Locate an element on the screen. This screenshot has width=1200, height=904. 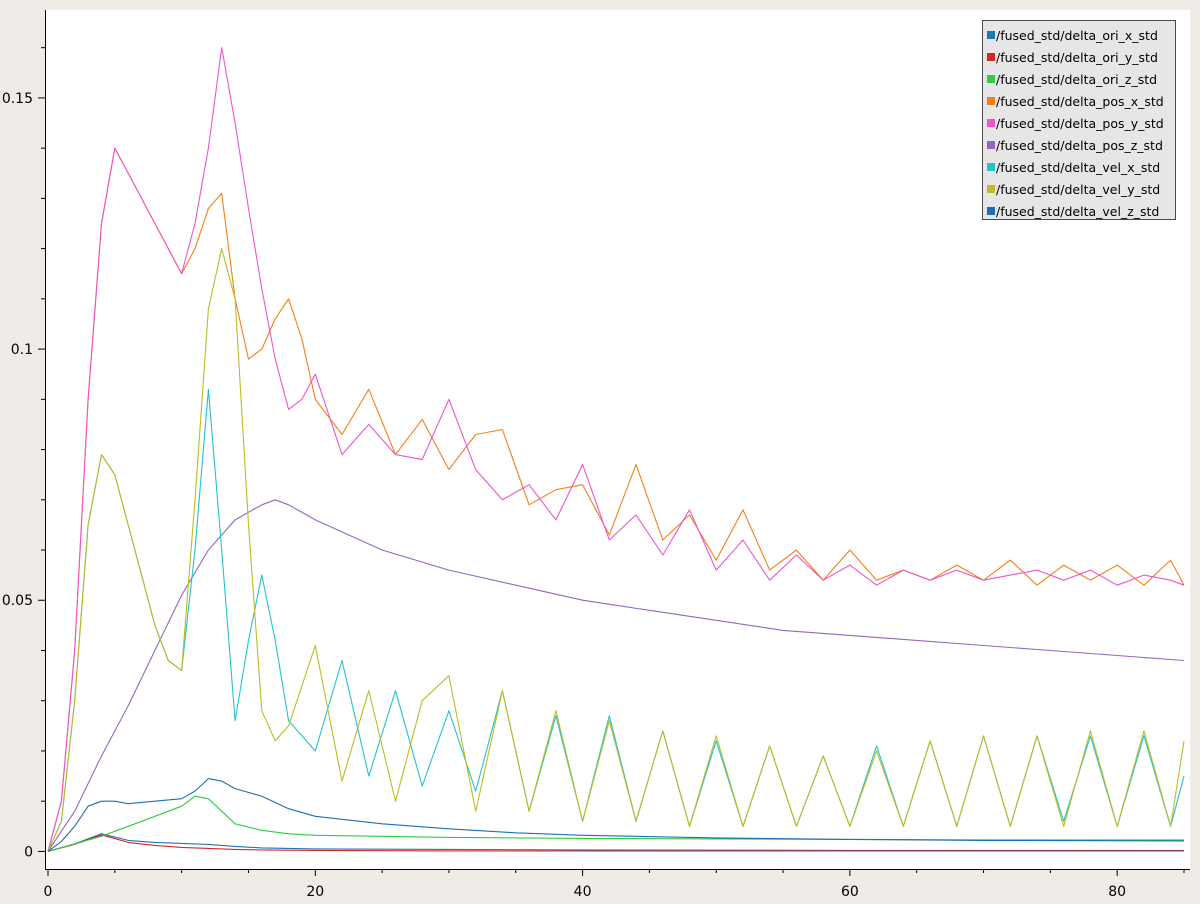
legend-label-2: /fused_std/delta_ori_z_std is located at coordinates (1077, 79).